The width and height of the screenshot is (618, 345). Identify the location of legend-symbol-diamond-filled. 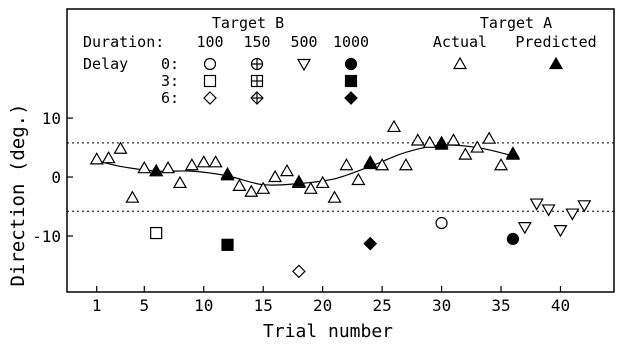
(351, 98).